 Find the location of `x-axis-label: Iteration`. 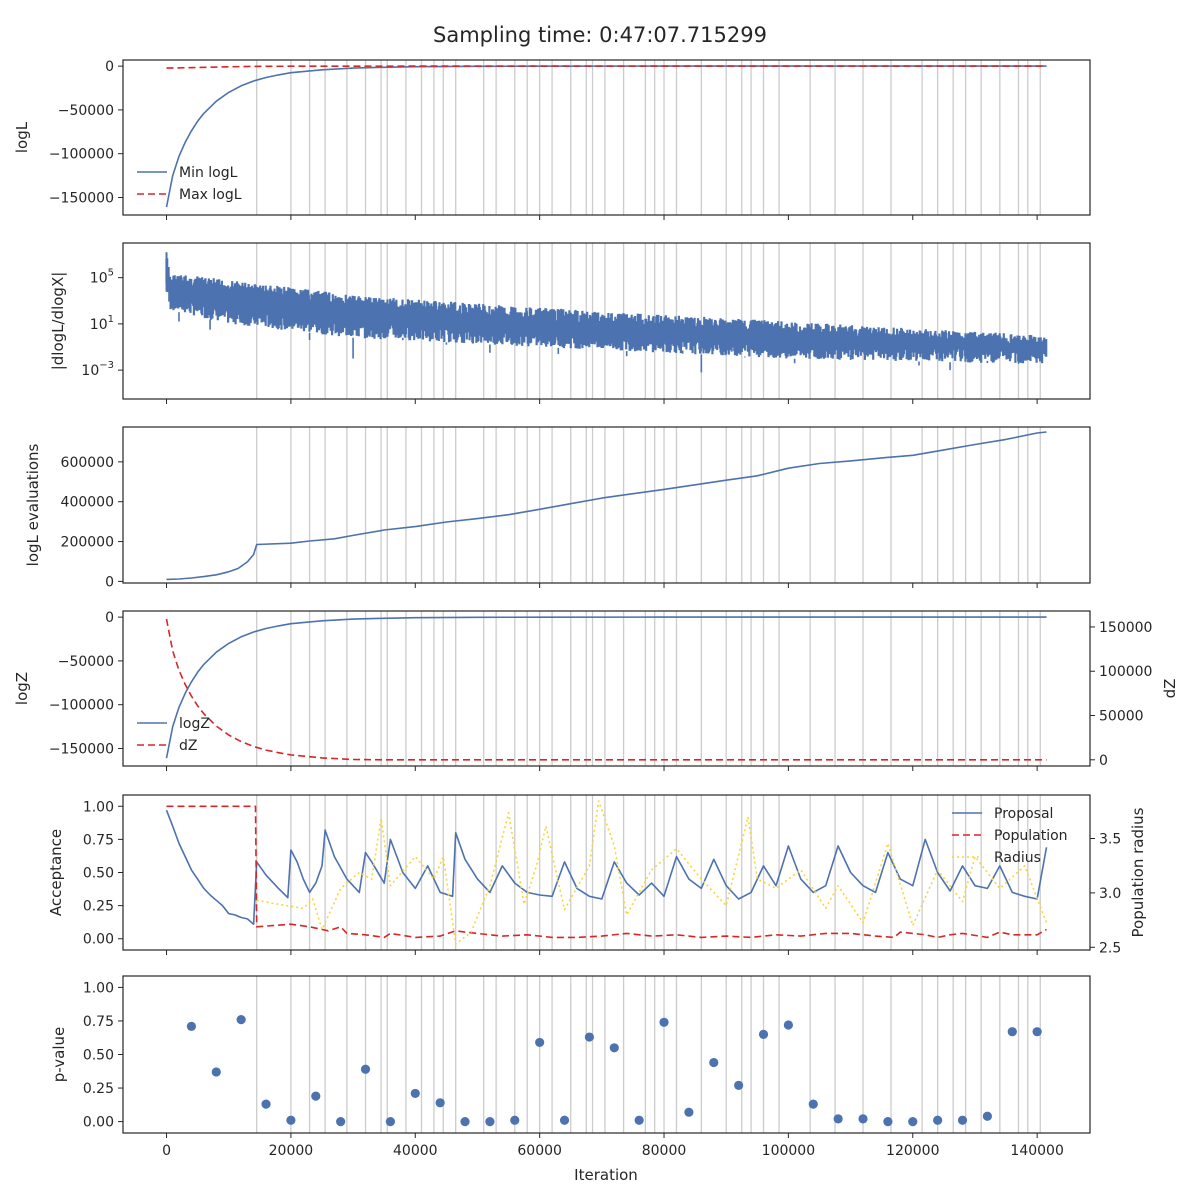

x-axis-label: Iteration is located at coordinates (606, 1175).